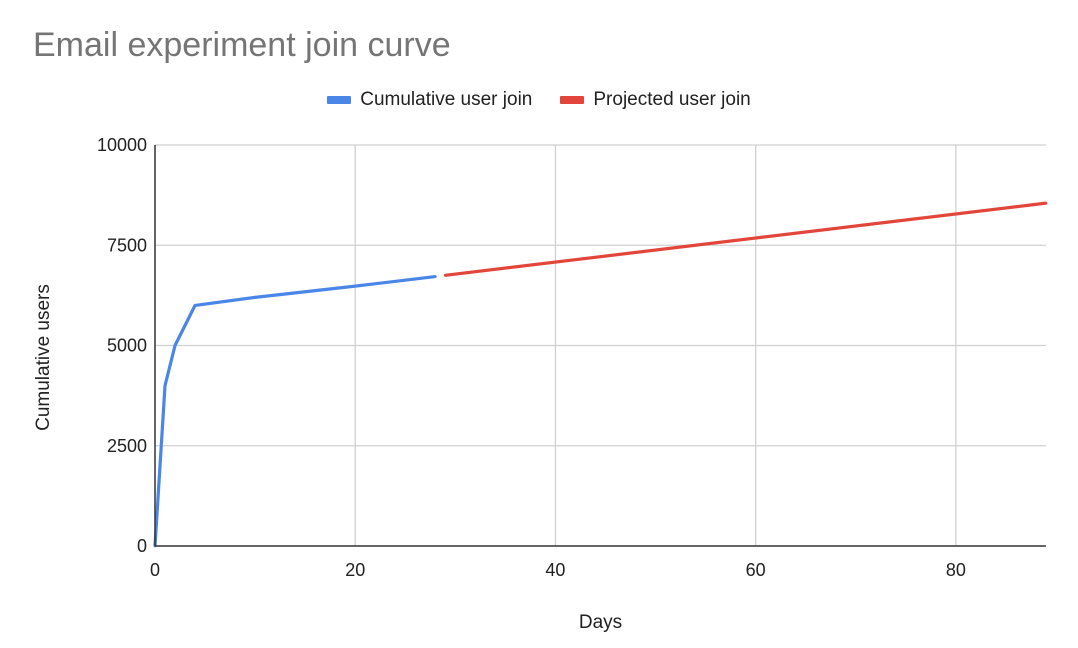 Image resolution: width=1078 pixels, height=648 pixels. What do you see at coordinates (43, 357) in the screenshot?
I see `y-axis-title: Cumulative users` at bounding box center [43, 357].